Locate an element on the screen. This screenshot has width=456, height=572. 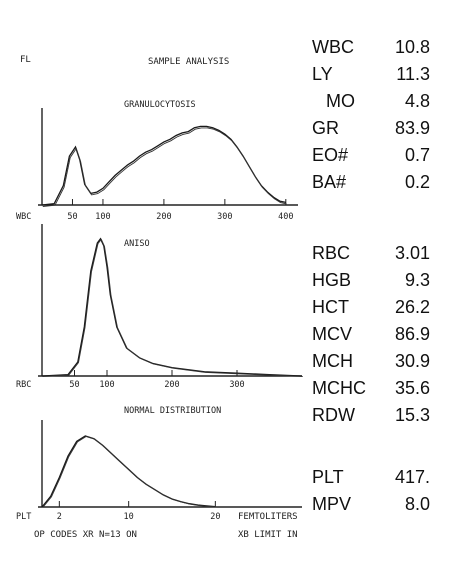
result-label: MO is located at coordinates (340, 101).